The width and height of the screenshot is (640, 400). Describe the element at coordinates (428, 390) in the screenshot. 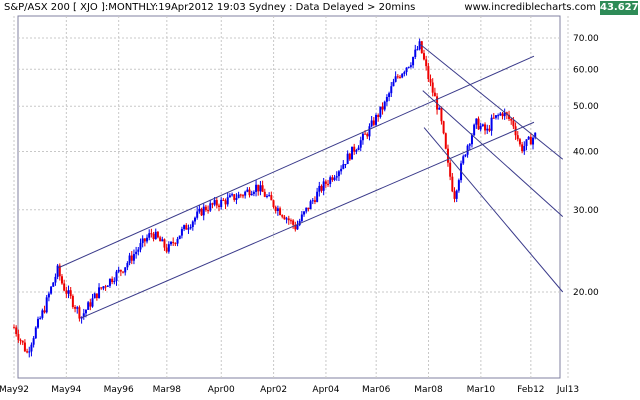

I see `x-tick-label: Mar08` at that location.